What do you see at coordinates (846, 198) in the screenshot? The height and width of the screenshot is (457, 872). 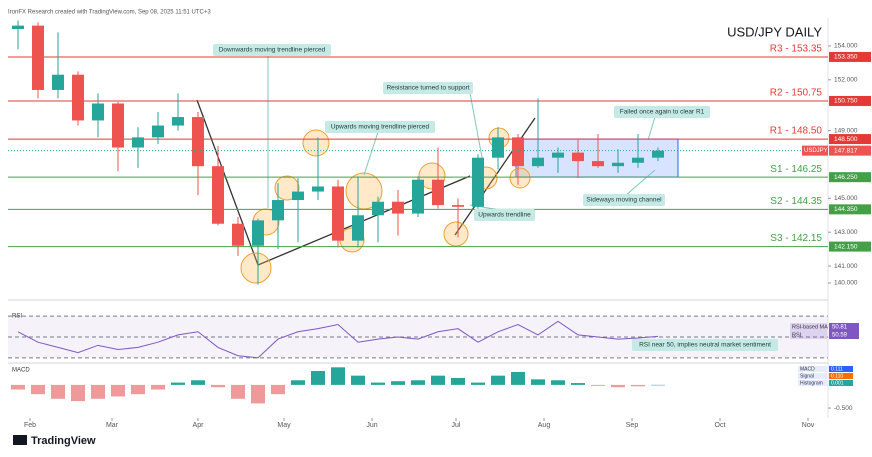 I see `y-tick-label: 145.000` at bounding box center [846, 198].